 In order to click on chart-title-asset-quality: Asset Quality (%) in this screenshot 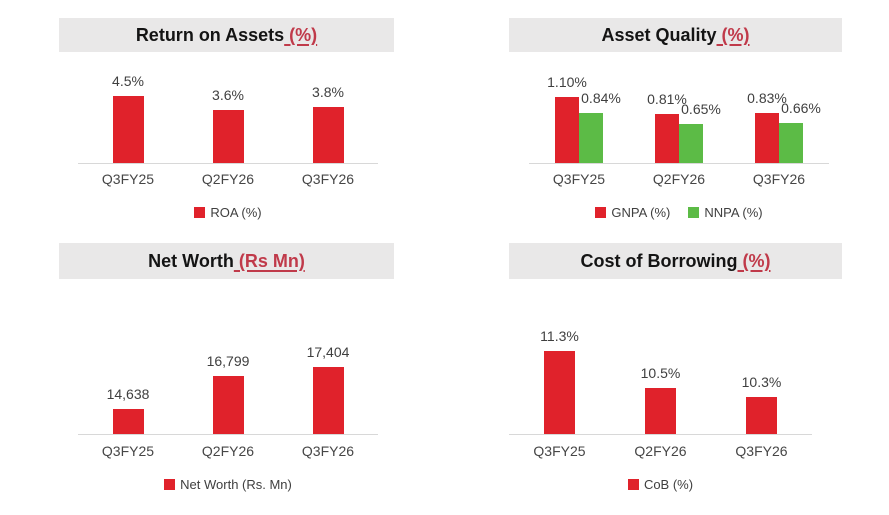, I will do `click(675, 35)`.